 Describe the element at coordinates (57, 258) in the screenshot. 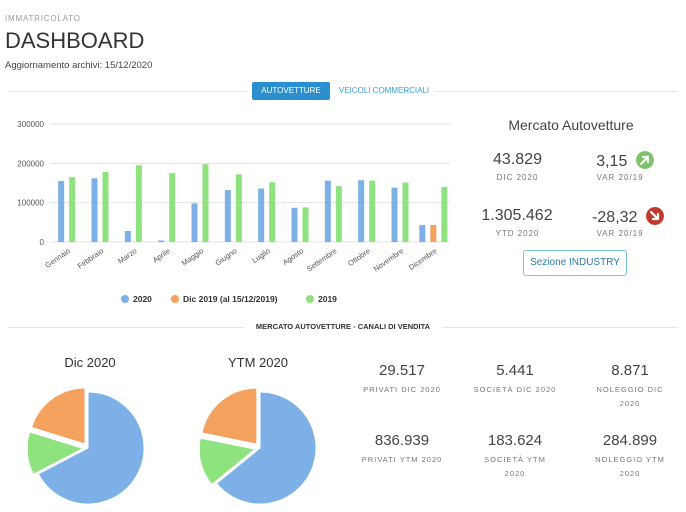

I see `x-tick-label: Gennaio` at that location.